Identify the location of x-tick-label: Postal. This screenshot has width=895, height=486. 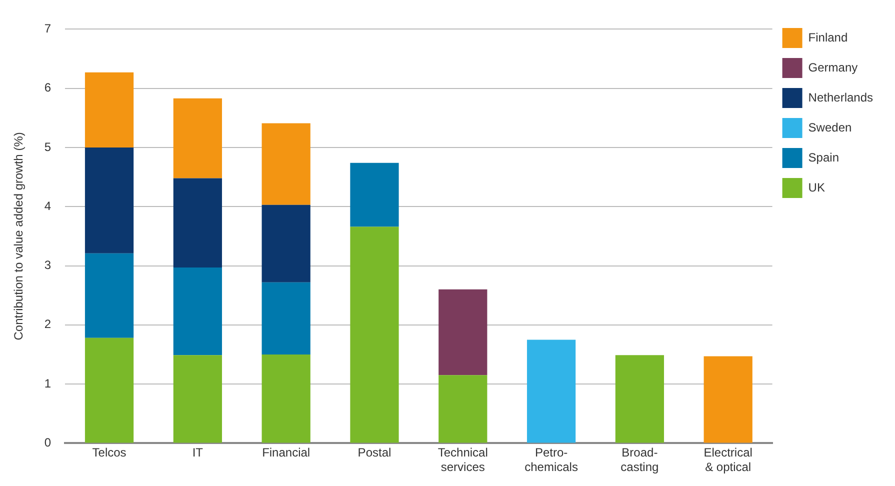
(375, 453).